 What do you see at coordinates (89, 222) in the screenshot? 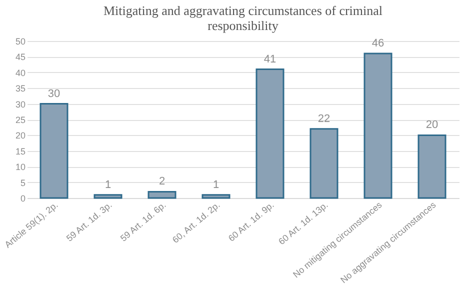
I see `x-tick-label: 59 Art. 1d. 3p.` at bounding box center [89, 222].